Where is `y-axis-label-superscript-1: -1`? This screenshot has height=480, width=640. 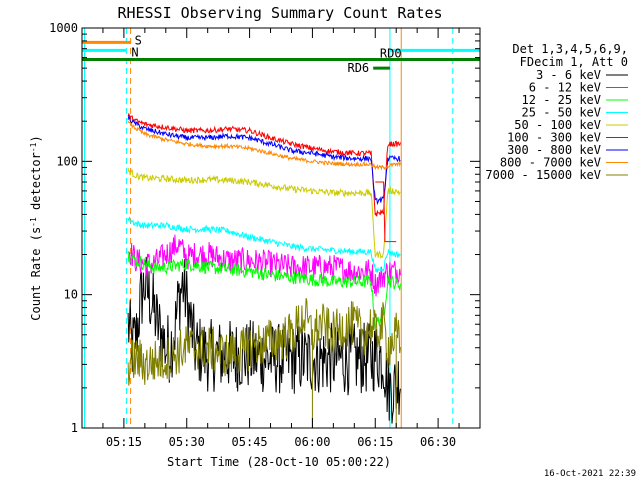 y-axis-label-superscript-1: -1 is located at coordinates (33, 222).